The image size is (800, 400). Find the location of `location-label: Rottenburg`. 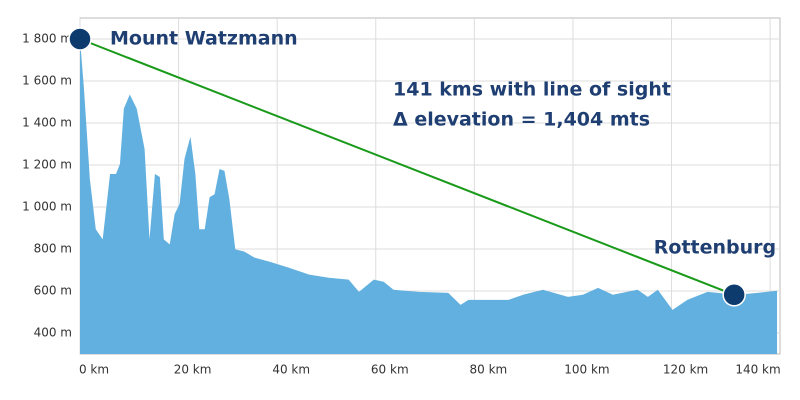

location-label: Rottenburg is located at coordinates (715, 247).